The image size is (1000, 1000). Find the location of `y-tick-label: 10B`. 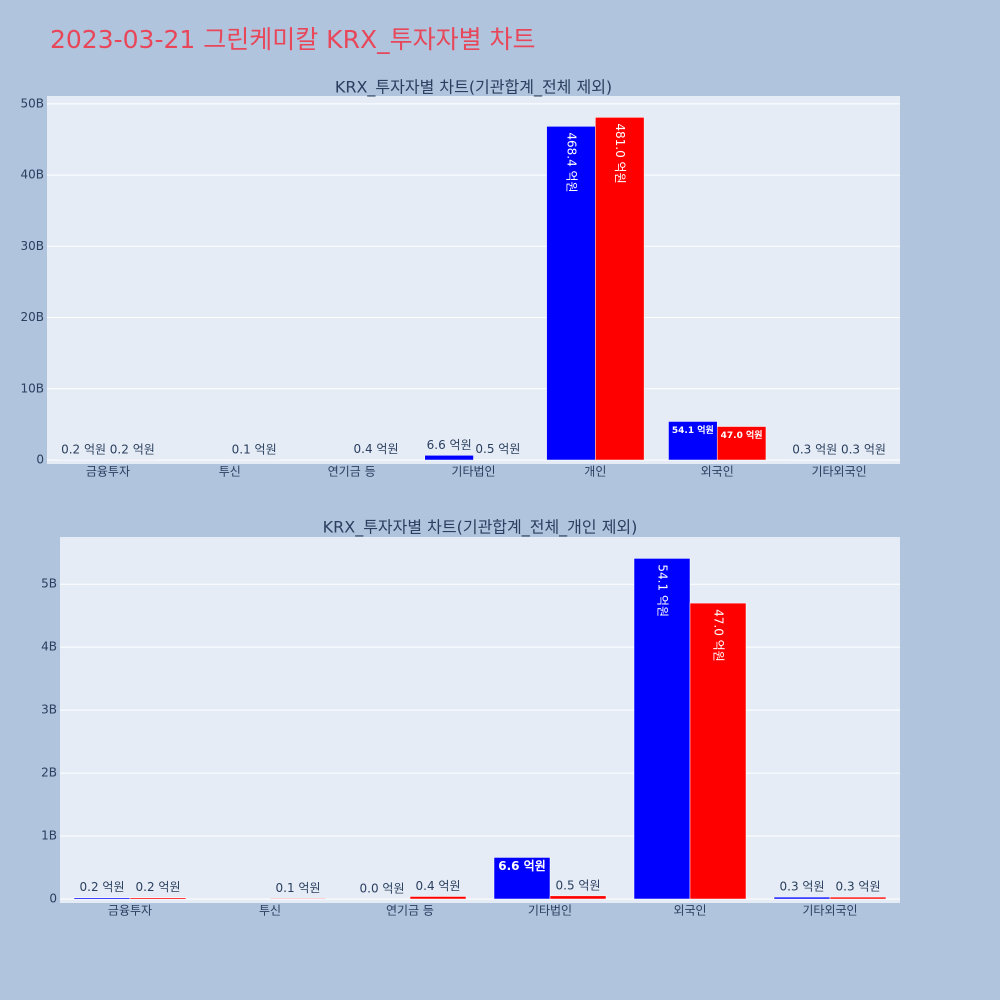

y-tick-label: 10B is located at coordinates (32, 388).